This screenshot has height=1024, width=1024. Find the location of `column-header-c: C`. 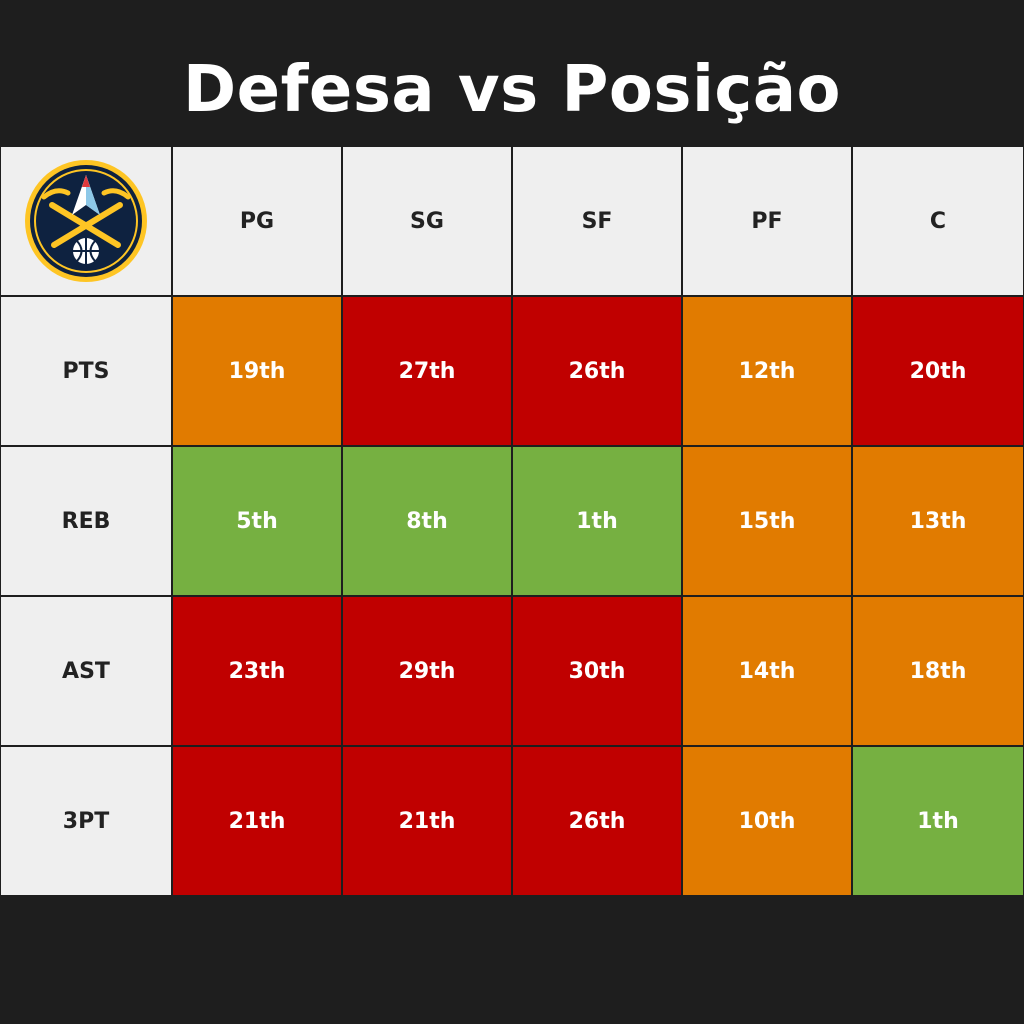

column-header-c: C is located at coordinates (938, 221).